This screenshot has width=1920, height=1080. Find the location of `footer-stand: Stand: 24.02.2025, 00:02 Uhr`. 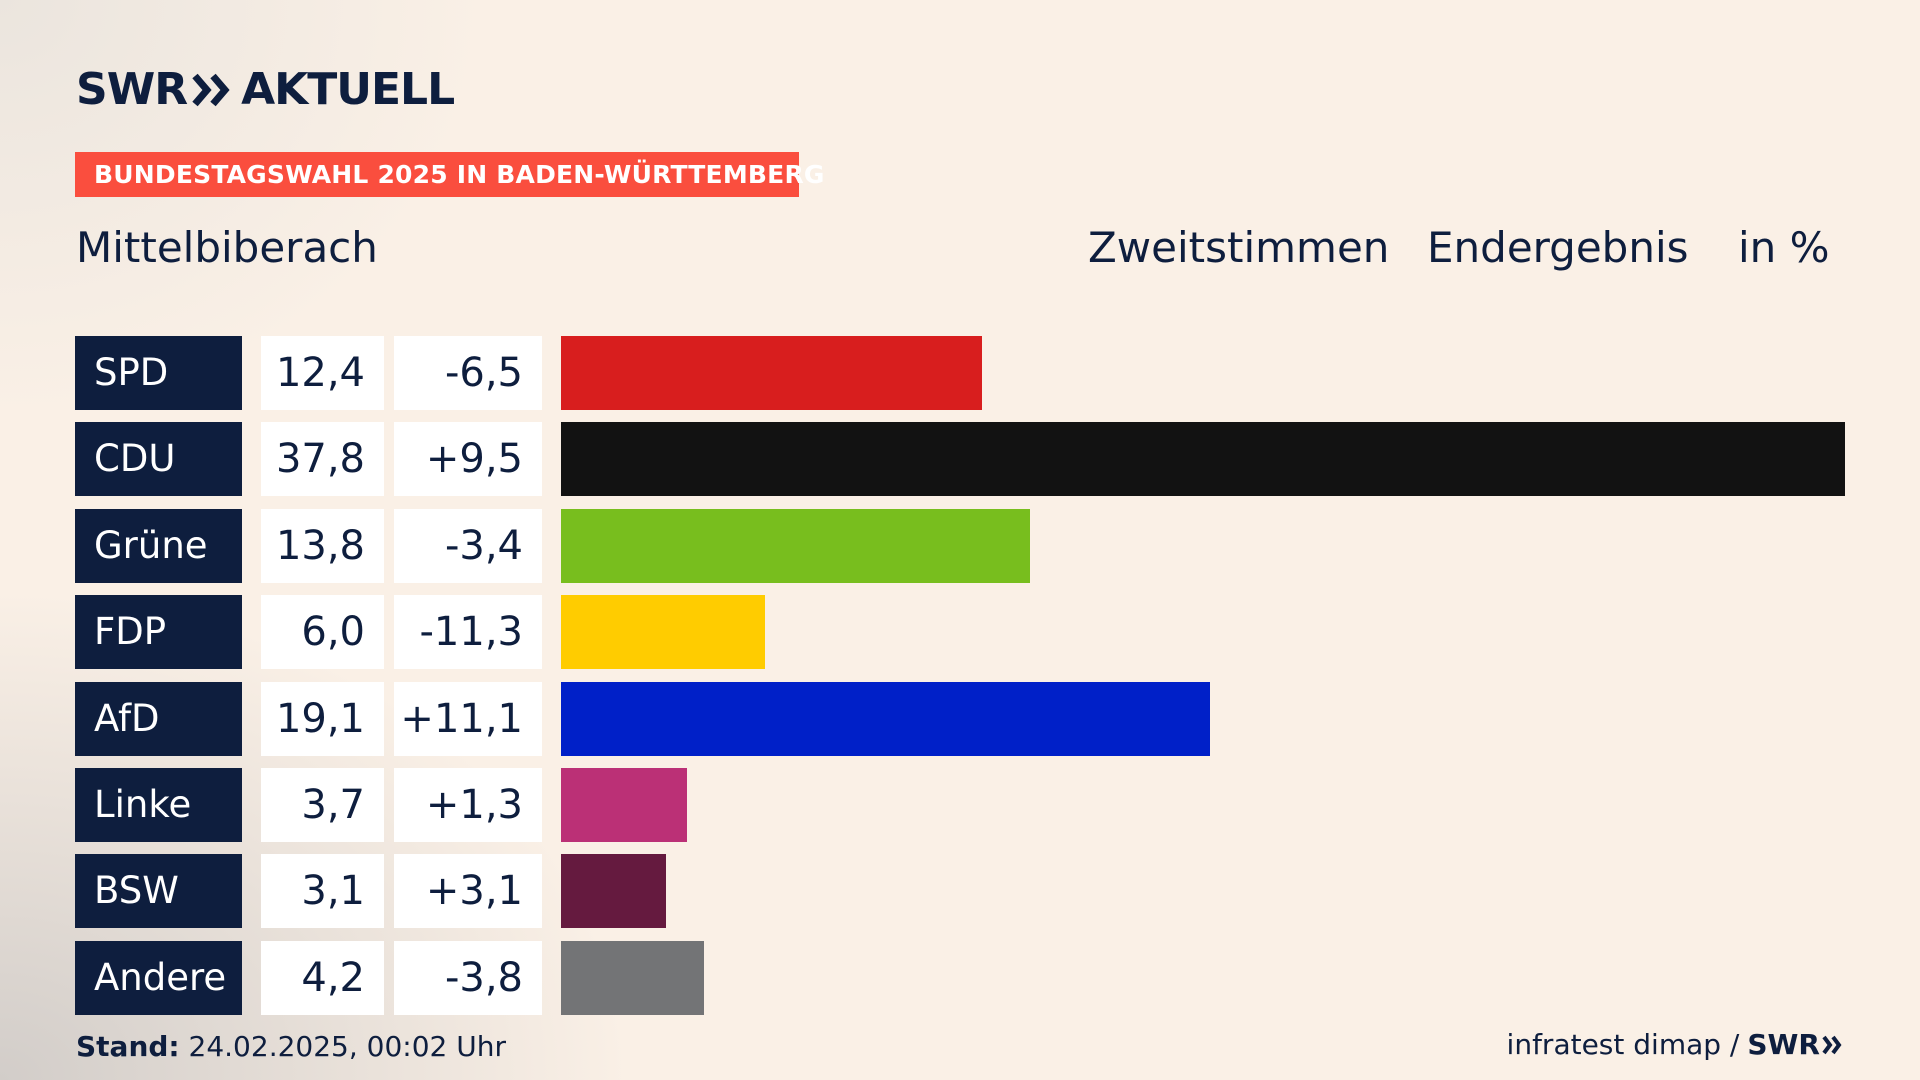

footer-stand: Stand: 24.02.2025, 00:02 Uhr is located at coordinates (291, 1047).